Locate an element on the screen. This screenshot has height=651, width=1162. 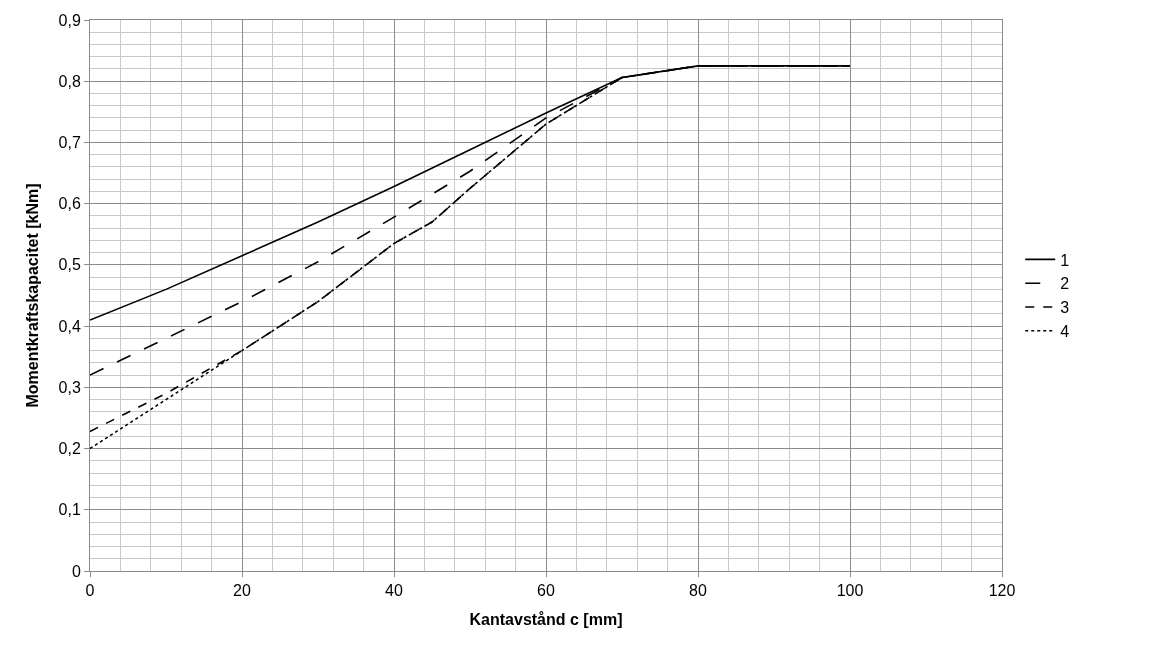
y-tick-label: 0,8 is located at coordinates (69, 81).